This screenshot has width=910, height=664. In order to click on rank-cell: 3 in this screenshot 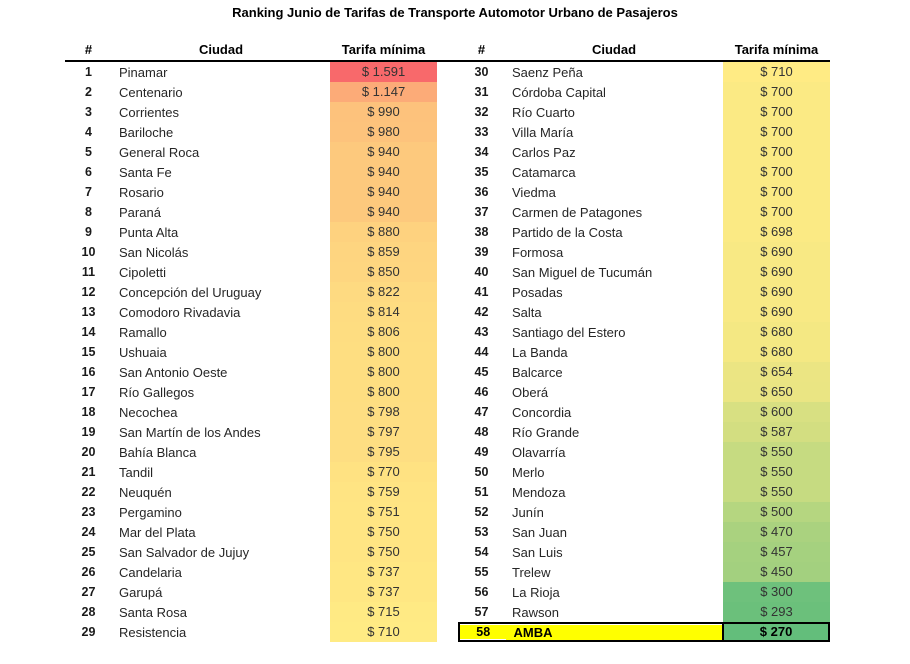, I will do `click(88, 112)`.